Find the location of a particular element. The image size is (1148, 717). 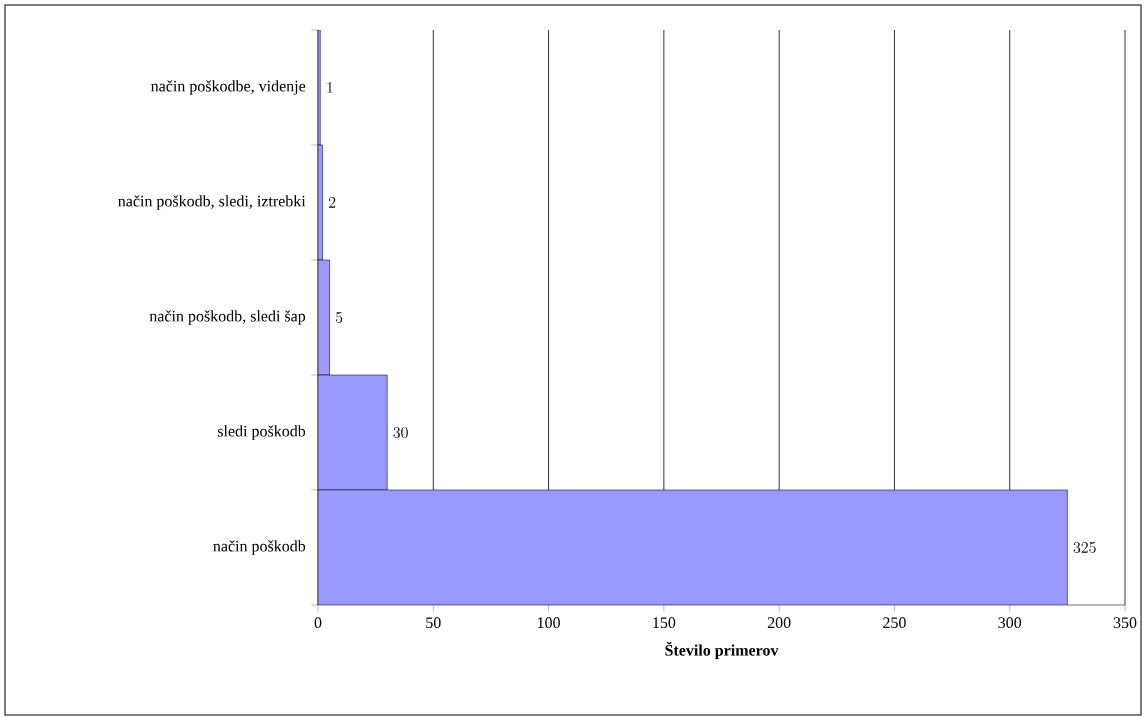

x-tick-label: 50 is located at coordinates (433, 623).